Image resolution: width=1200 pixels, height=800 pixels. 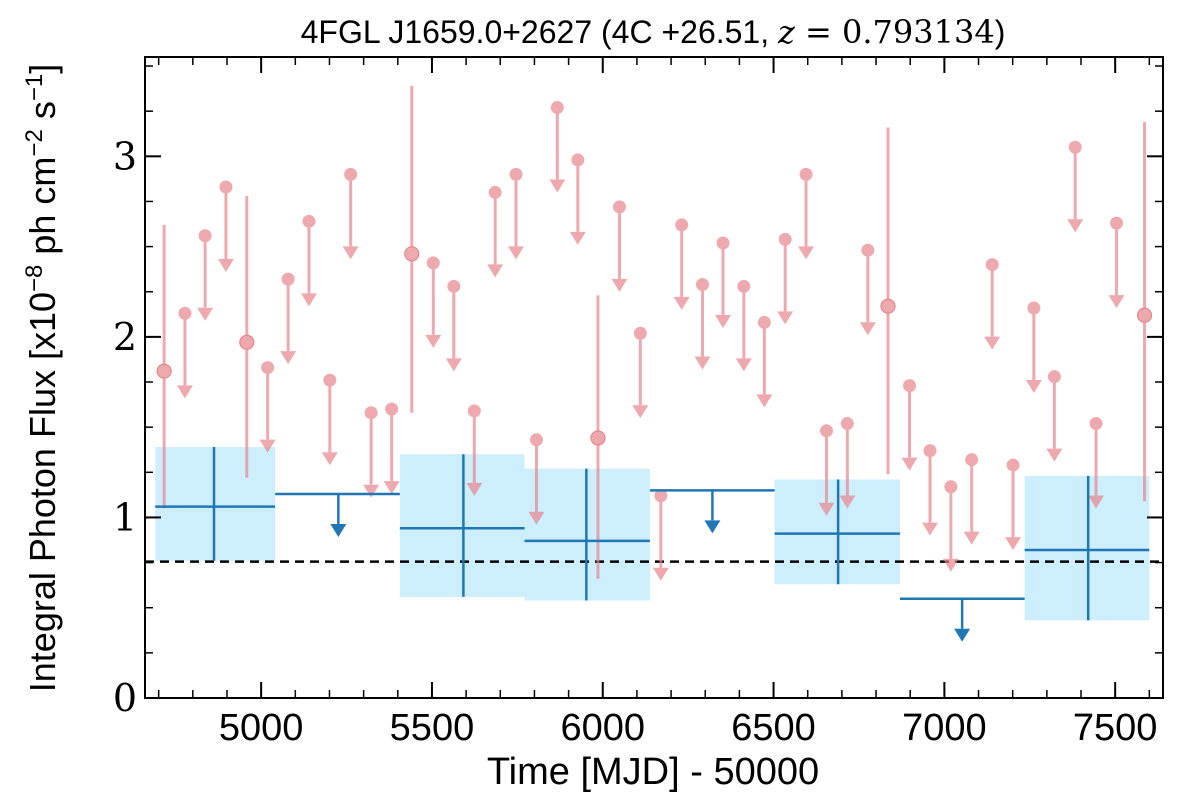 What do you see at coordinates (653, 772) in the screenshot?
I see `x-axis-label: Time [MJD] - 50000` at bounding box center [653, 772].